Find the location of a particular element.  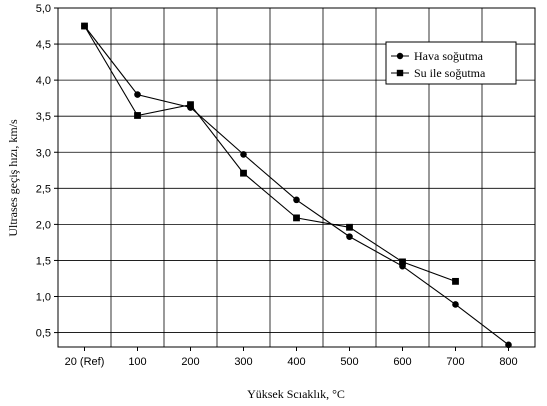

y-tick-label: 1,5 is located at coordinates (43, 261).